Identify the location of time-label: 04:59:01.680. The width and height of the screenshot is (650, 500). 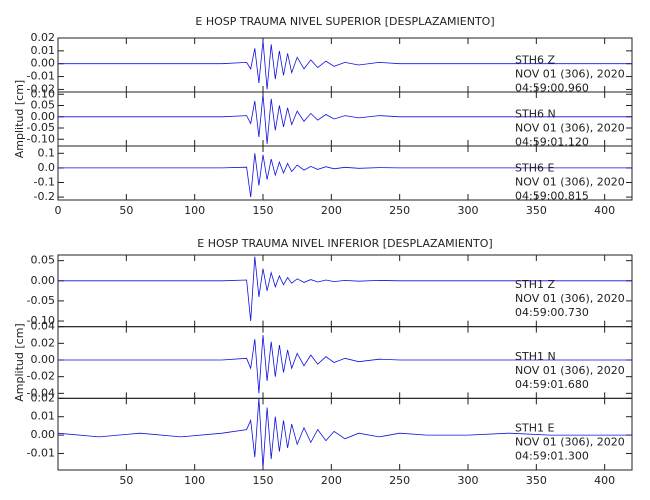
(552, 384).